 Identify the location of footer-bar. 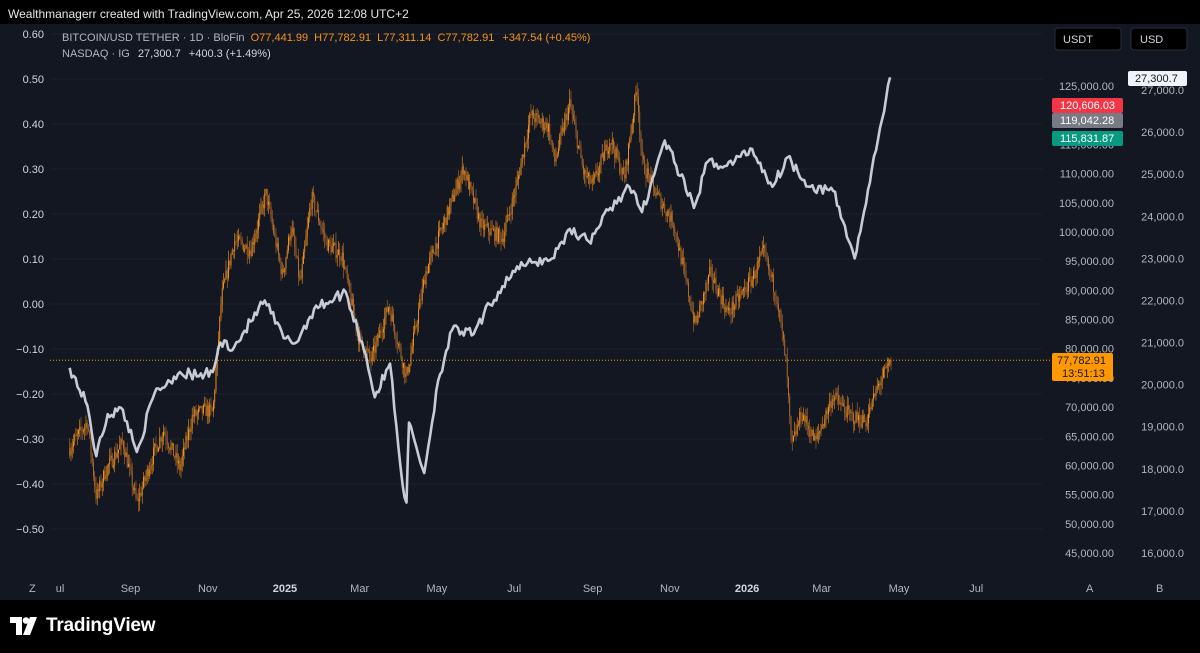
(600, 626).